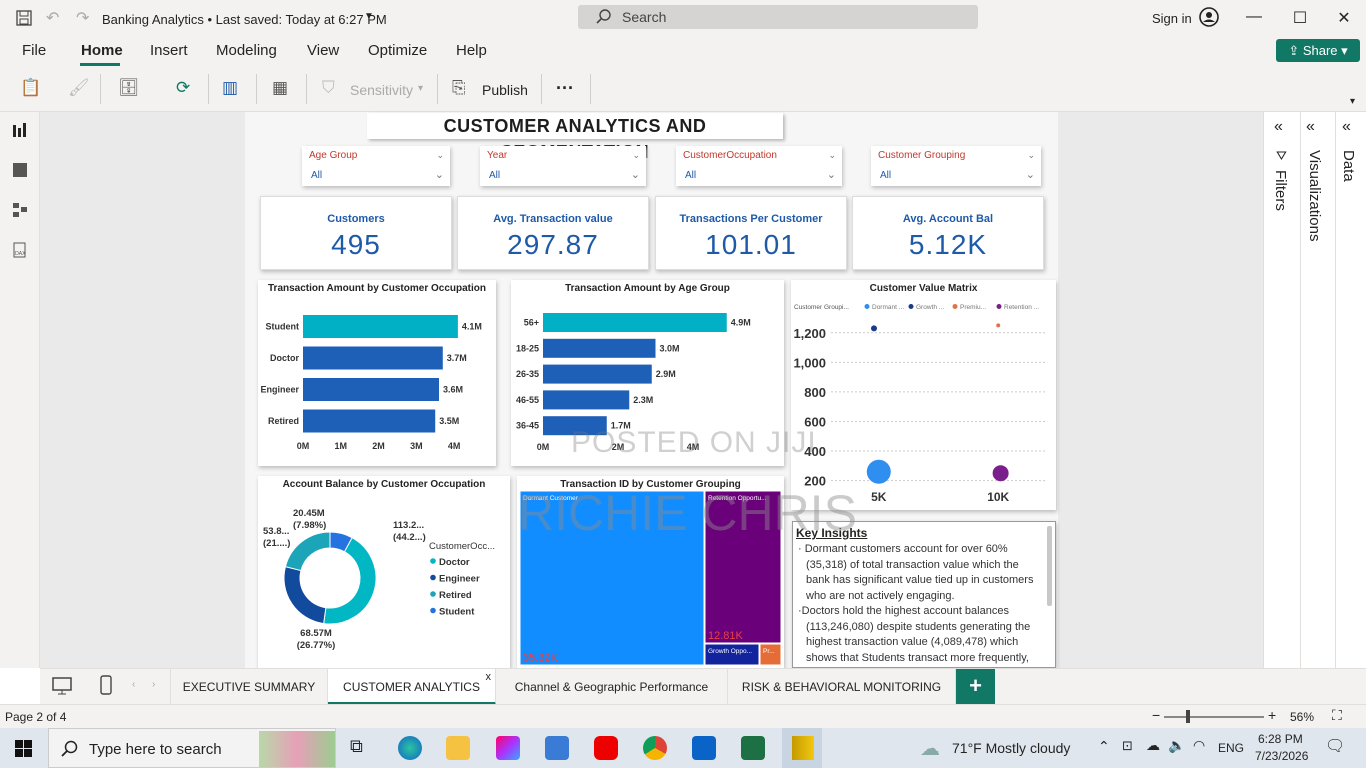 The width and height of the screenshot is (1366, 768). Describe the element at coordinates (565, 88) in the screenshot. I see `more-options-button: ···` at that location.